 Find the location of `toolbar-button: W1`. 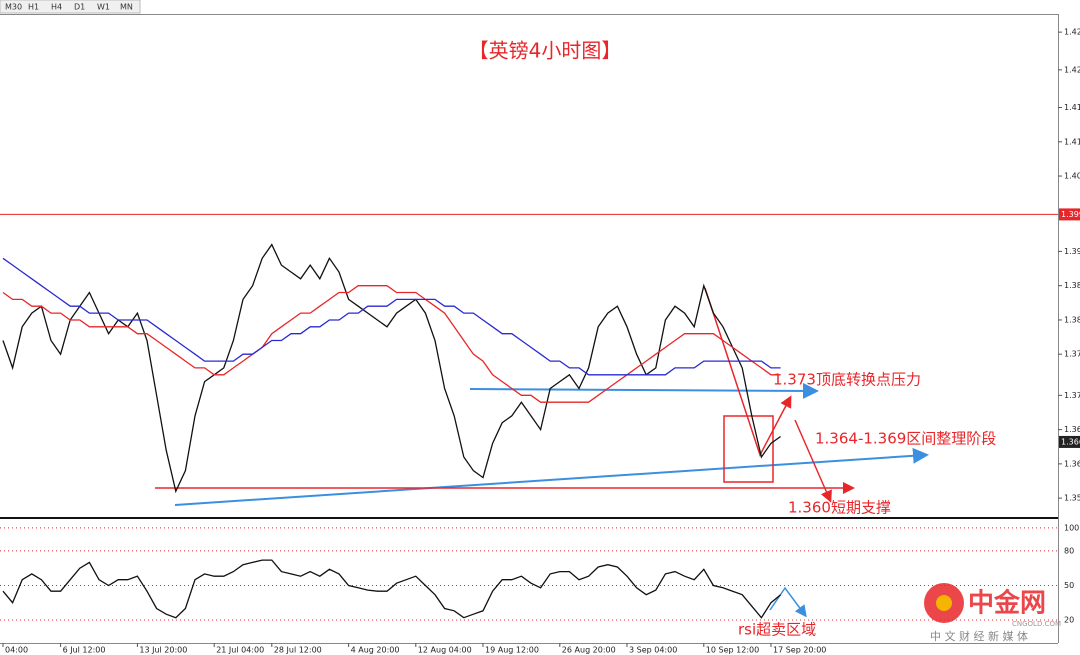

toolbar-button: W1 is located at coordinates (103, 7).